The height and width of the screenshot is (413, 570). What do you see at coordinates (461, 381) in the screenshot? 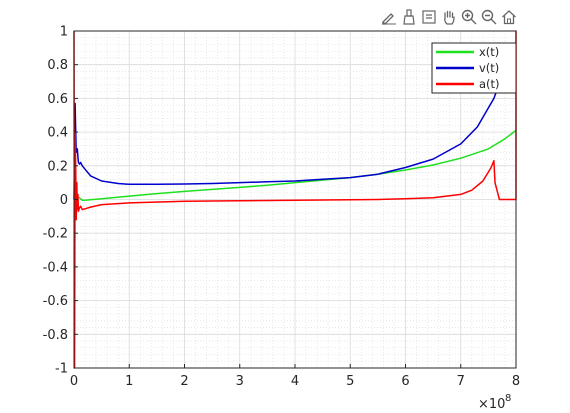
I see `x-tick-label: 7` at bounding box center [461, 381].